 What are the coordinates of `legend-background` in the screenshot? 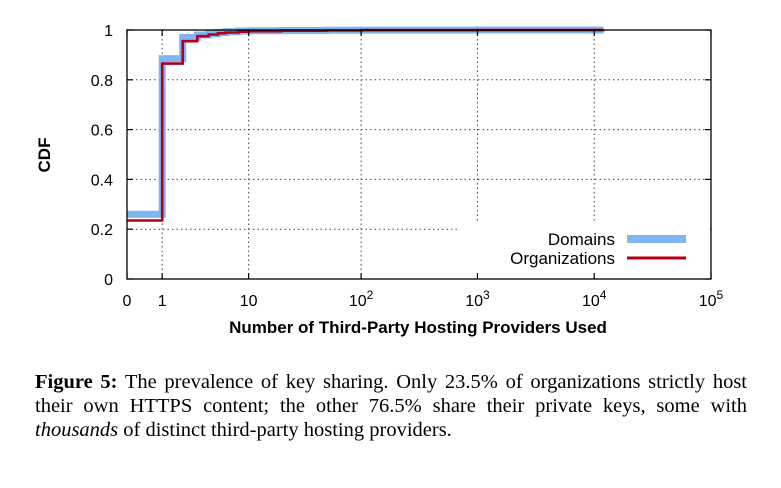 It's located at (585, 247).